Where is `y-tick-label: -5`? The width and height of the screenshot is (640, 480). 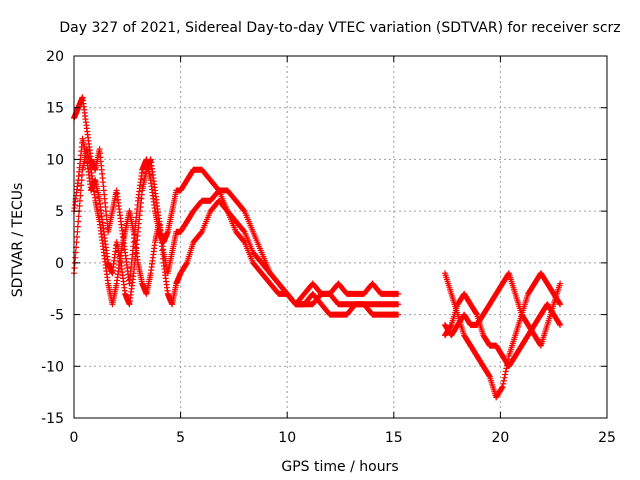
y-tick-label: -5 is located at coordinates (57, 316).